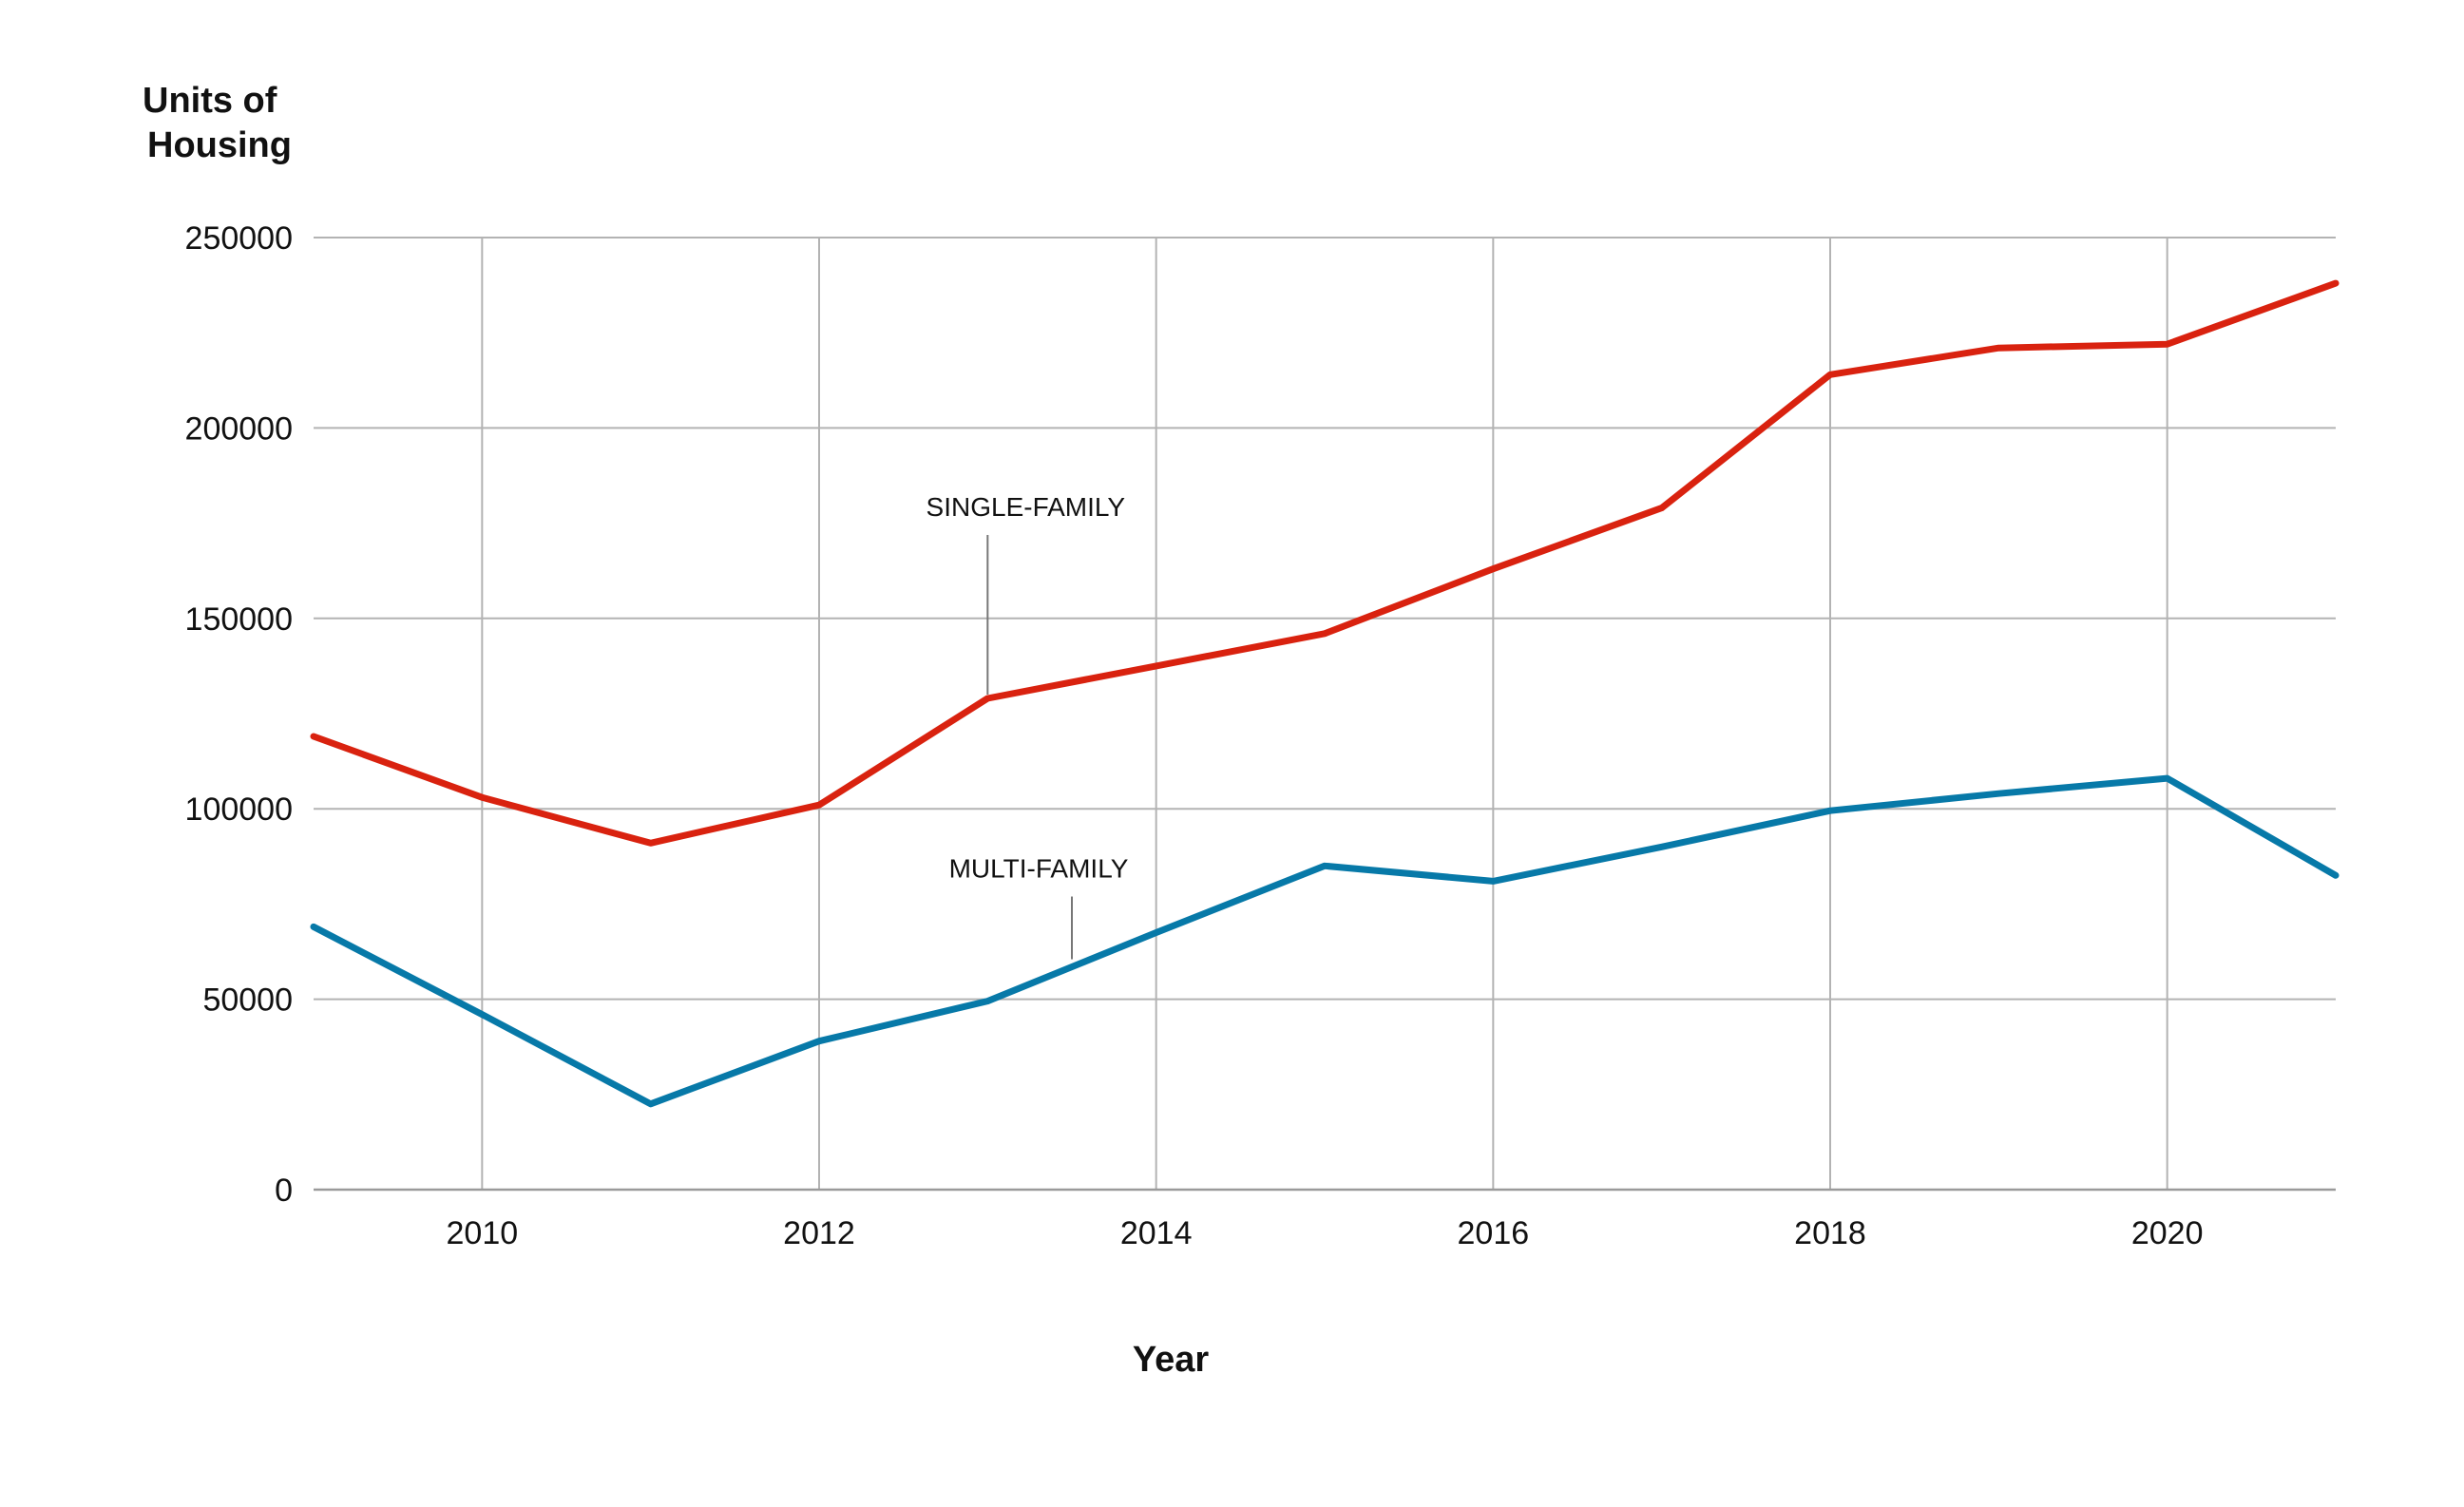 This screenshot has width=2464, height=1507. What do you see at coordinates (483, 1233) in the screenshot?
I see `x-tick-label: 2010` at bounding box center [483, 1233].